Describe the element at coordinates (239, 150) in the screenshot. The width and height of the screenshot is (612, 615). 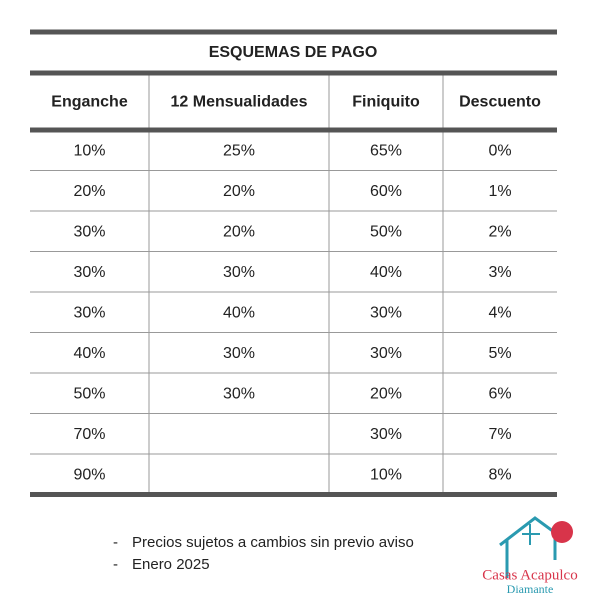
I see `table-cell: 25%` at that location.